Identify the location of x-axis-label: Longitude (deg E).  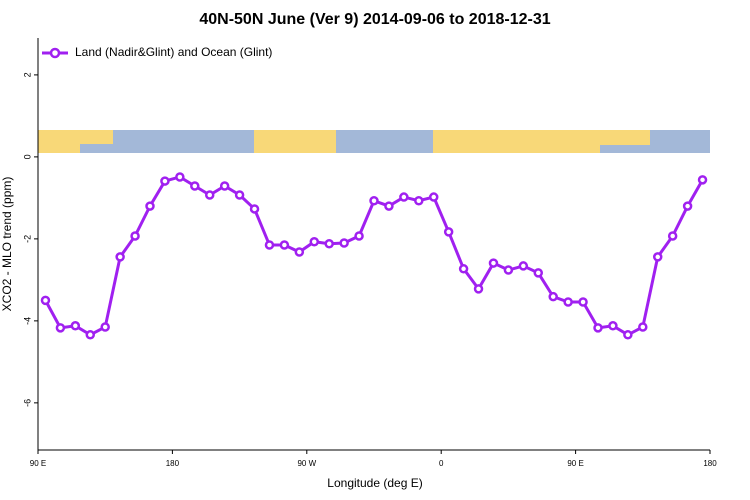
(374, 483).